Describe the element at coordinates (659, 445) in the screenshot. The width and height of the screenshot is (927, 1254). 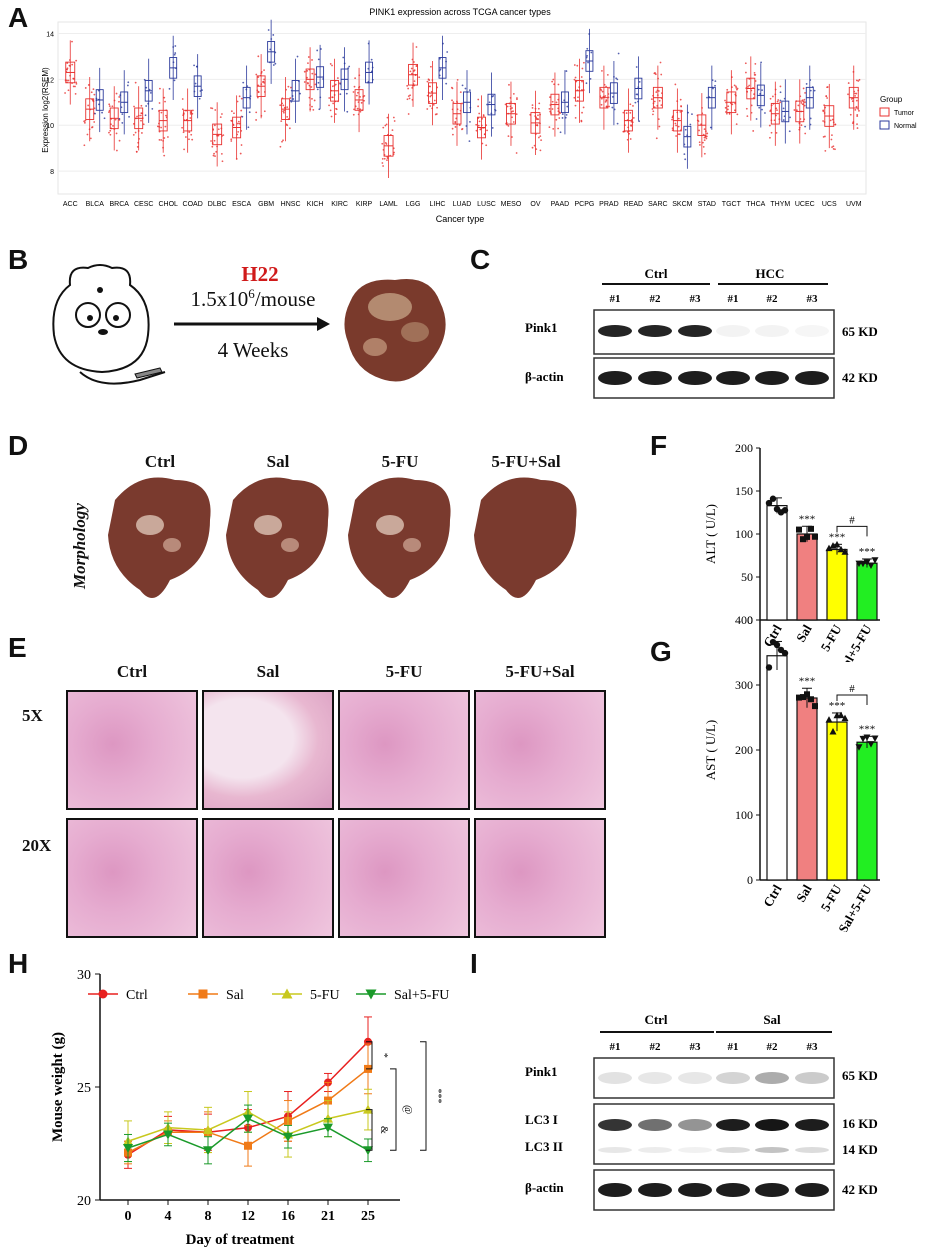
I see `panel-label-f: F` at that location.